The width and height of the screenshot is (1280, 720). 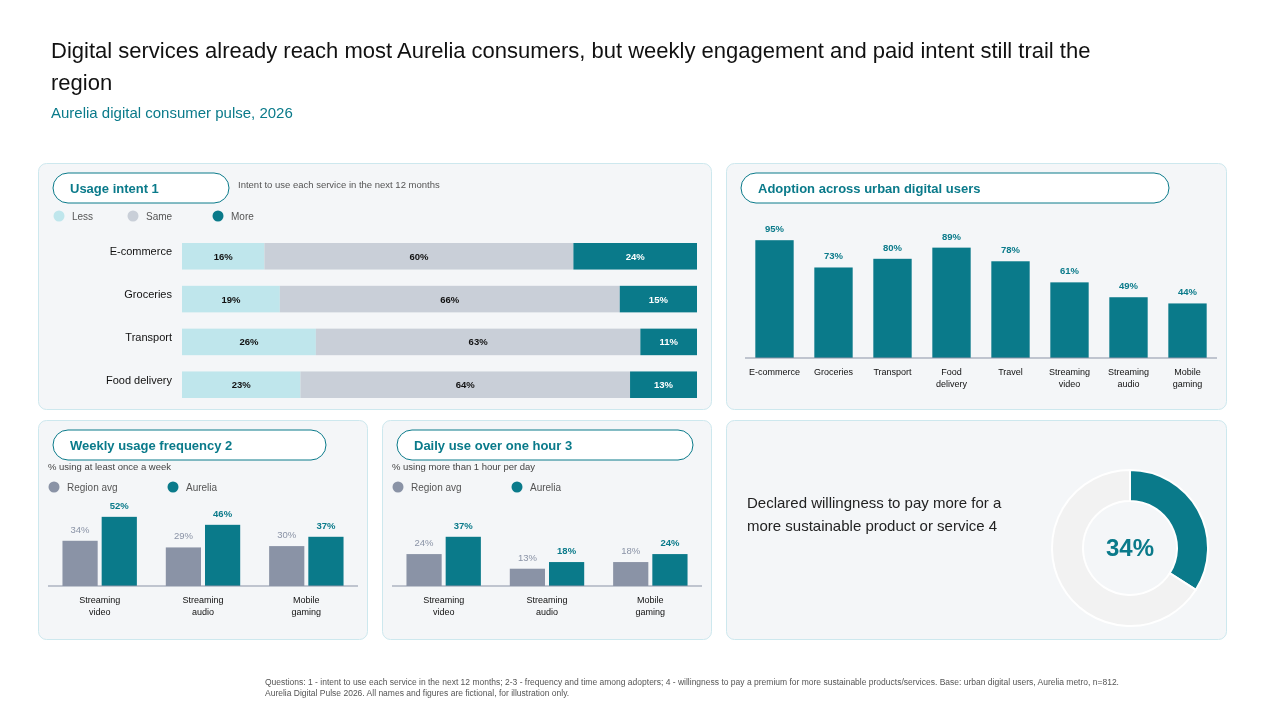 I want to click on data-label: 15%, so click(x=658, y=299).